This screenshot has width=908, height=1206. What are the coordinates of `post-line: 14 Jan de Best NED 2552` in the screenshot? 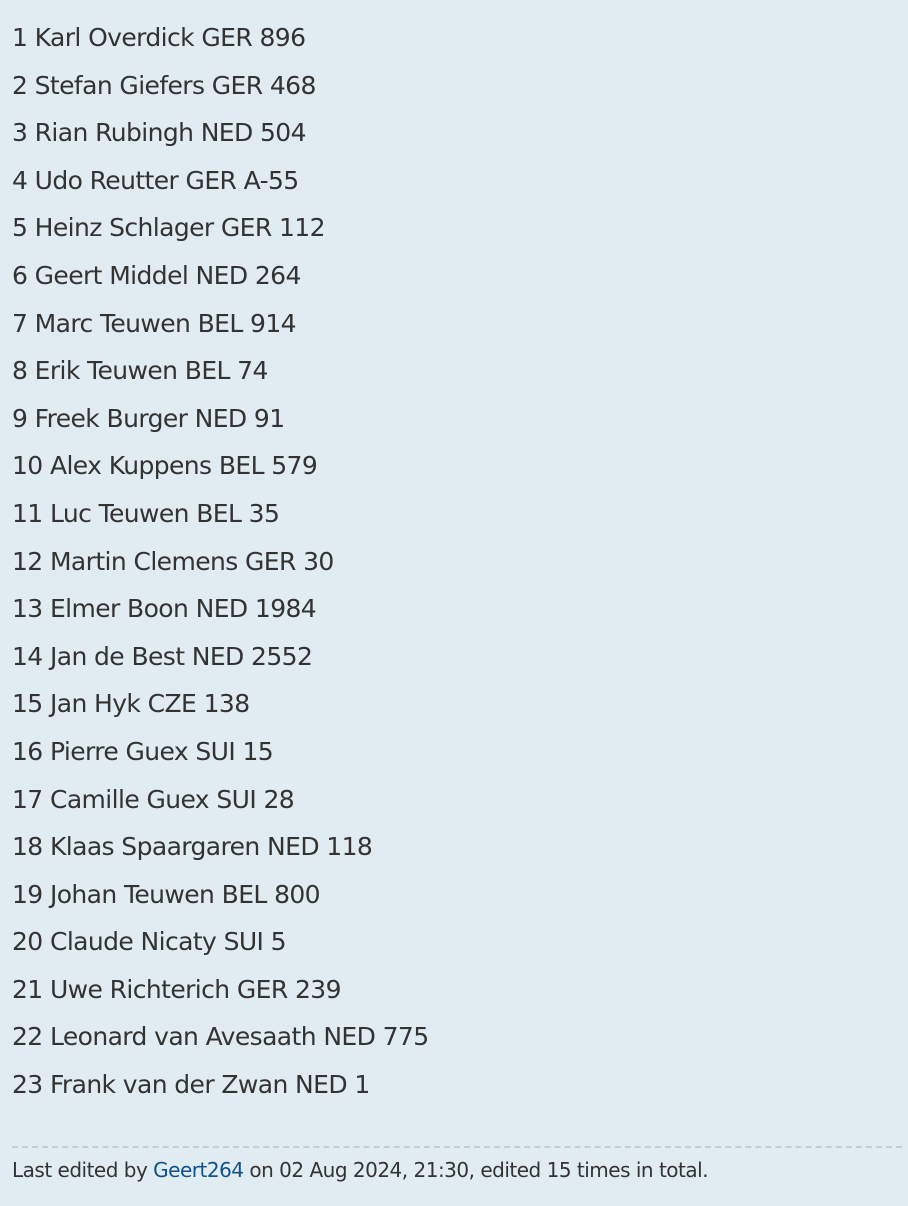 It's located at (162, 656).